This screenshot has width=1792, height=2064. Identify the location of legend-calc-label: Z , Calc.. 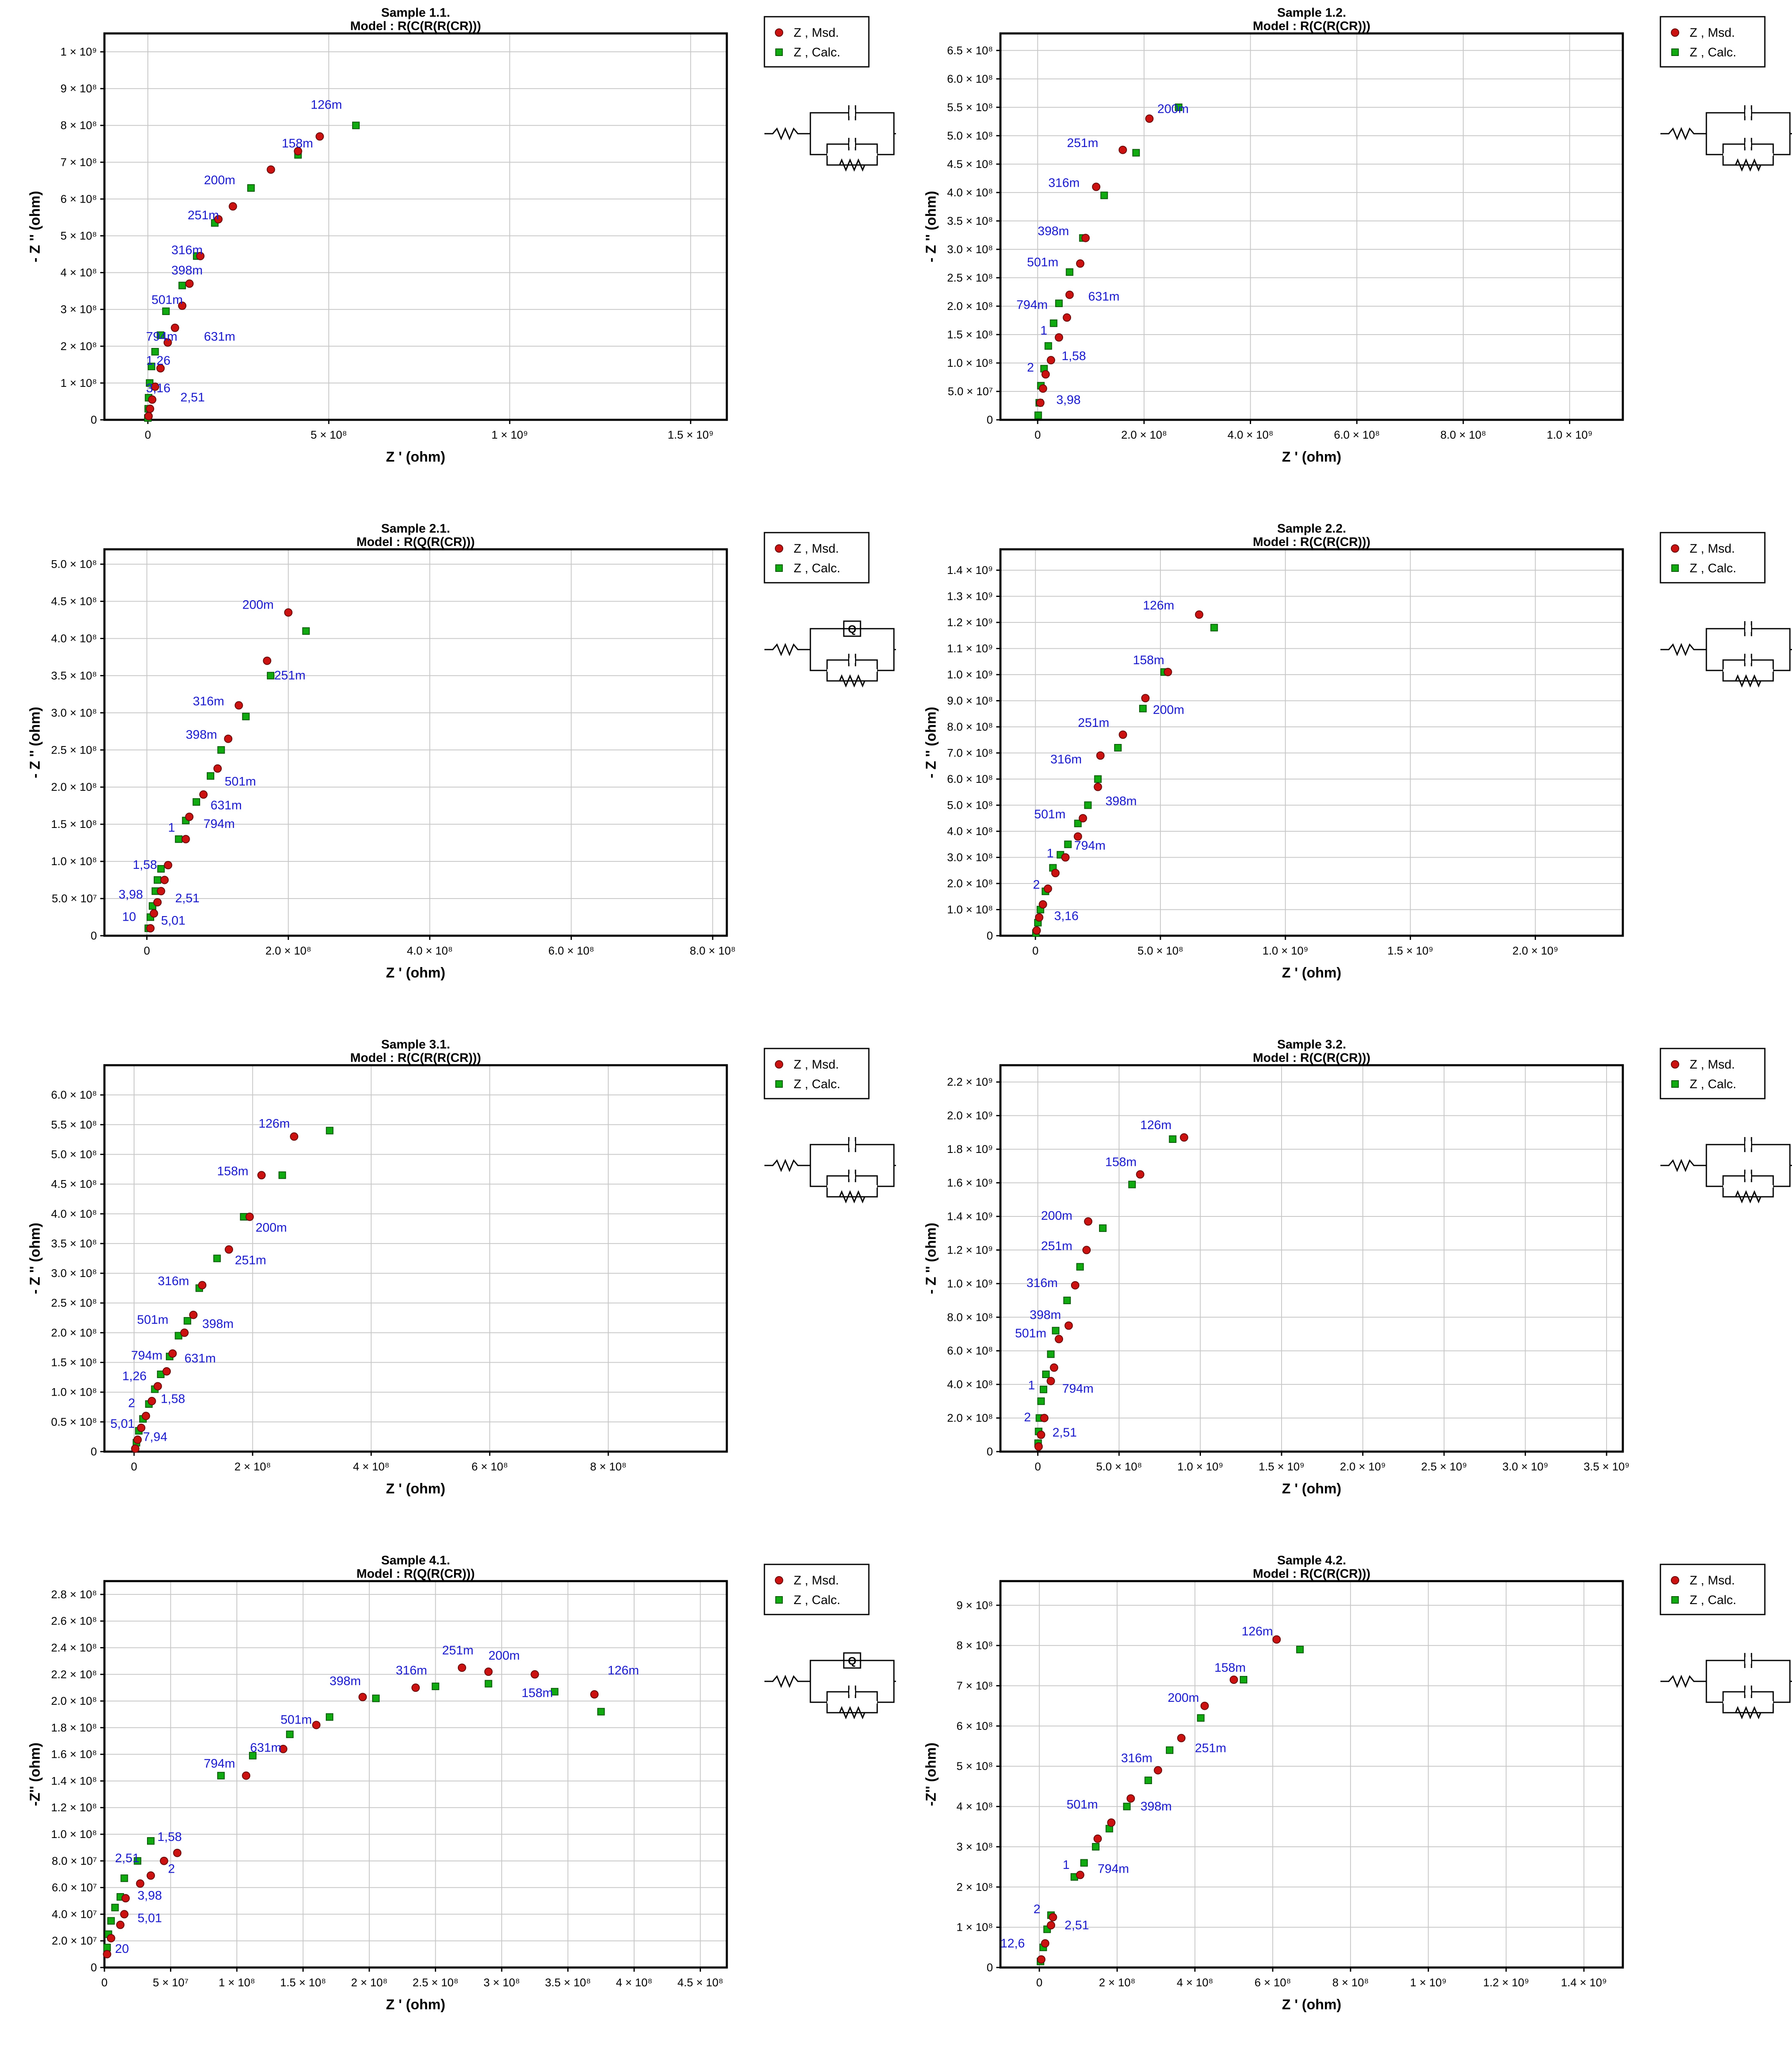
(817, 1600).